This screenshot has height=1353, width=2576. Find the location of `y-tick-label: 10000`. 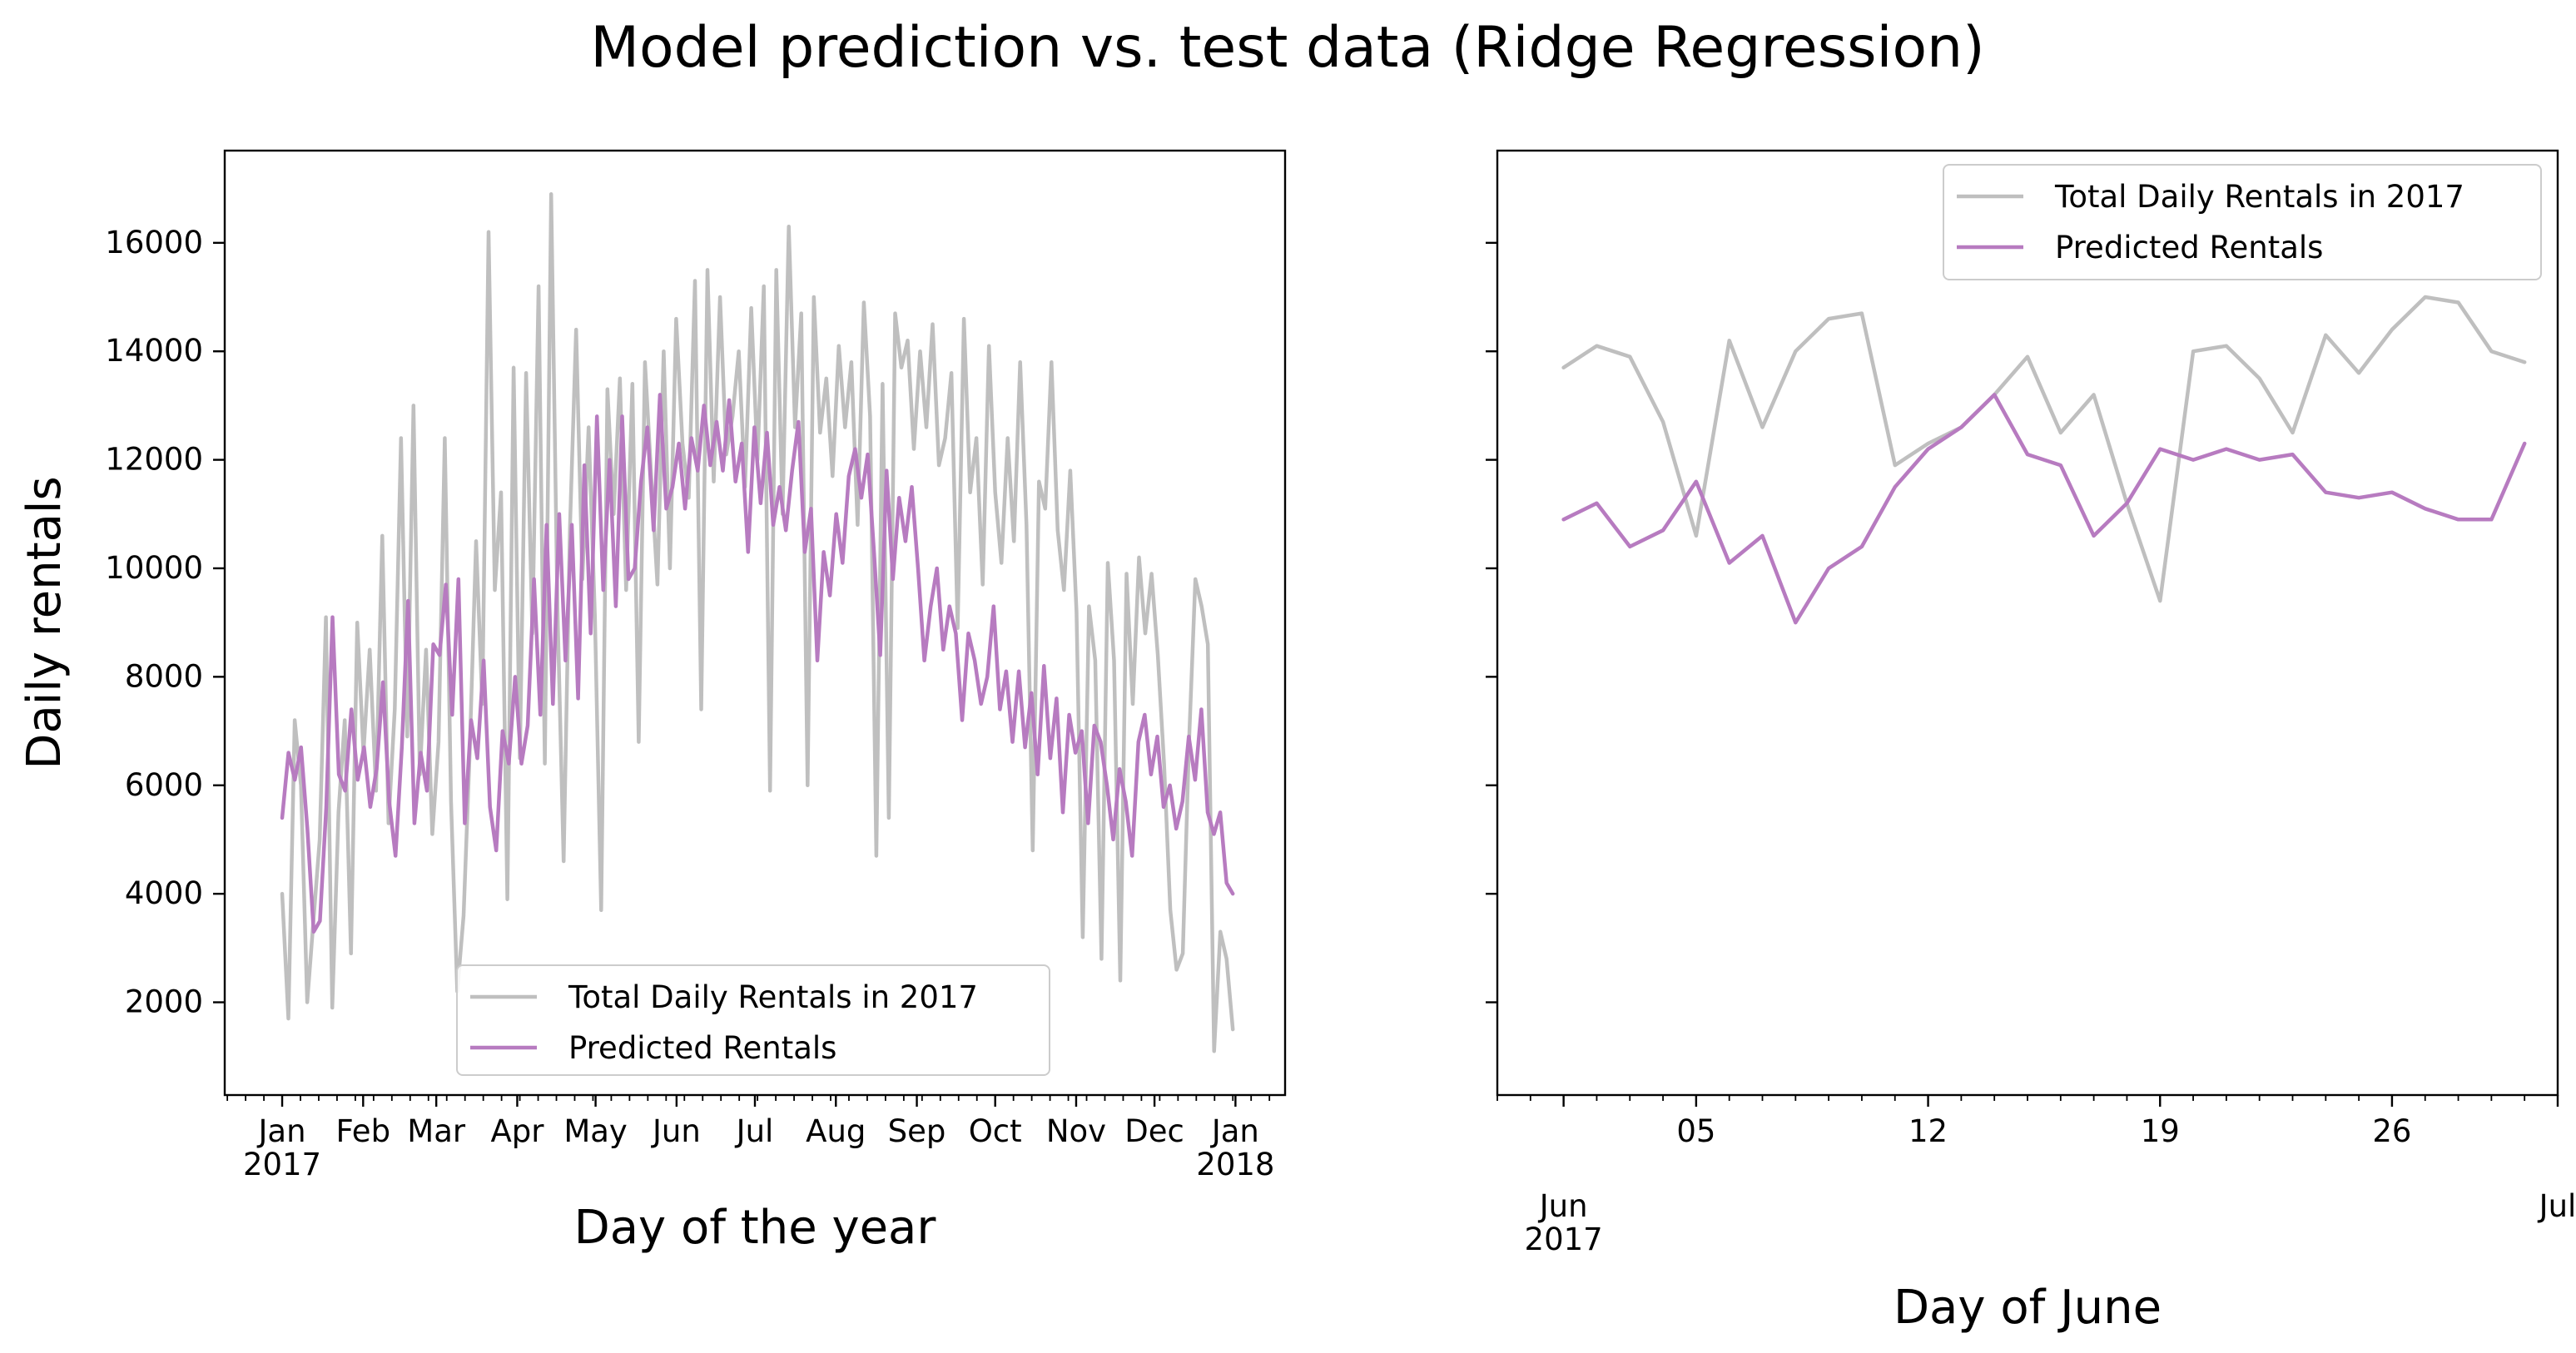

y-tick-label: 10000 is located at coordinates (154, 568).